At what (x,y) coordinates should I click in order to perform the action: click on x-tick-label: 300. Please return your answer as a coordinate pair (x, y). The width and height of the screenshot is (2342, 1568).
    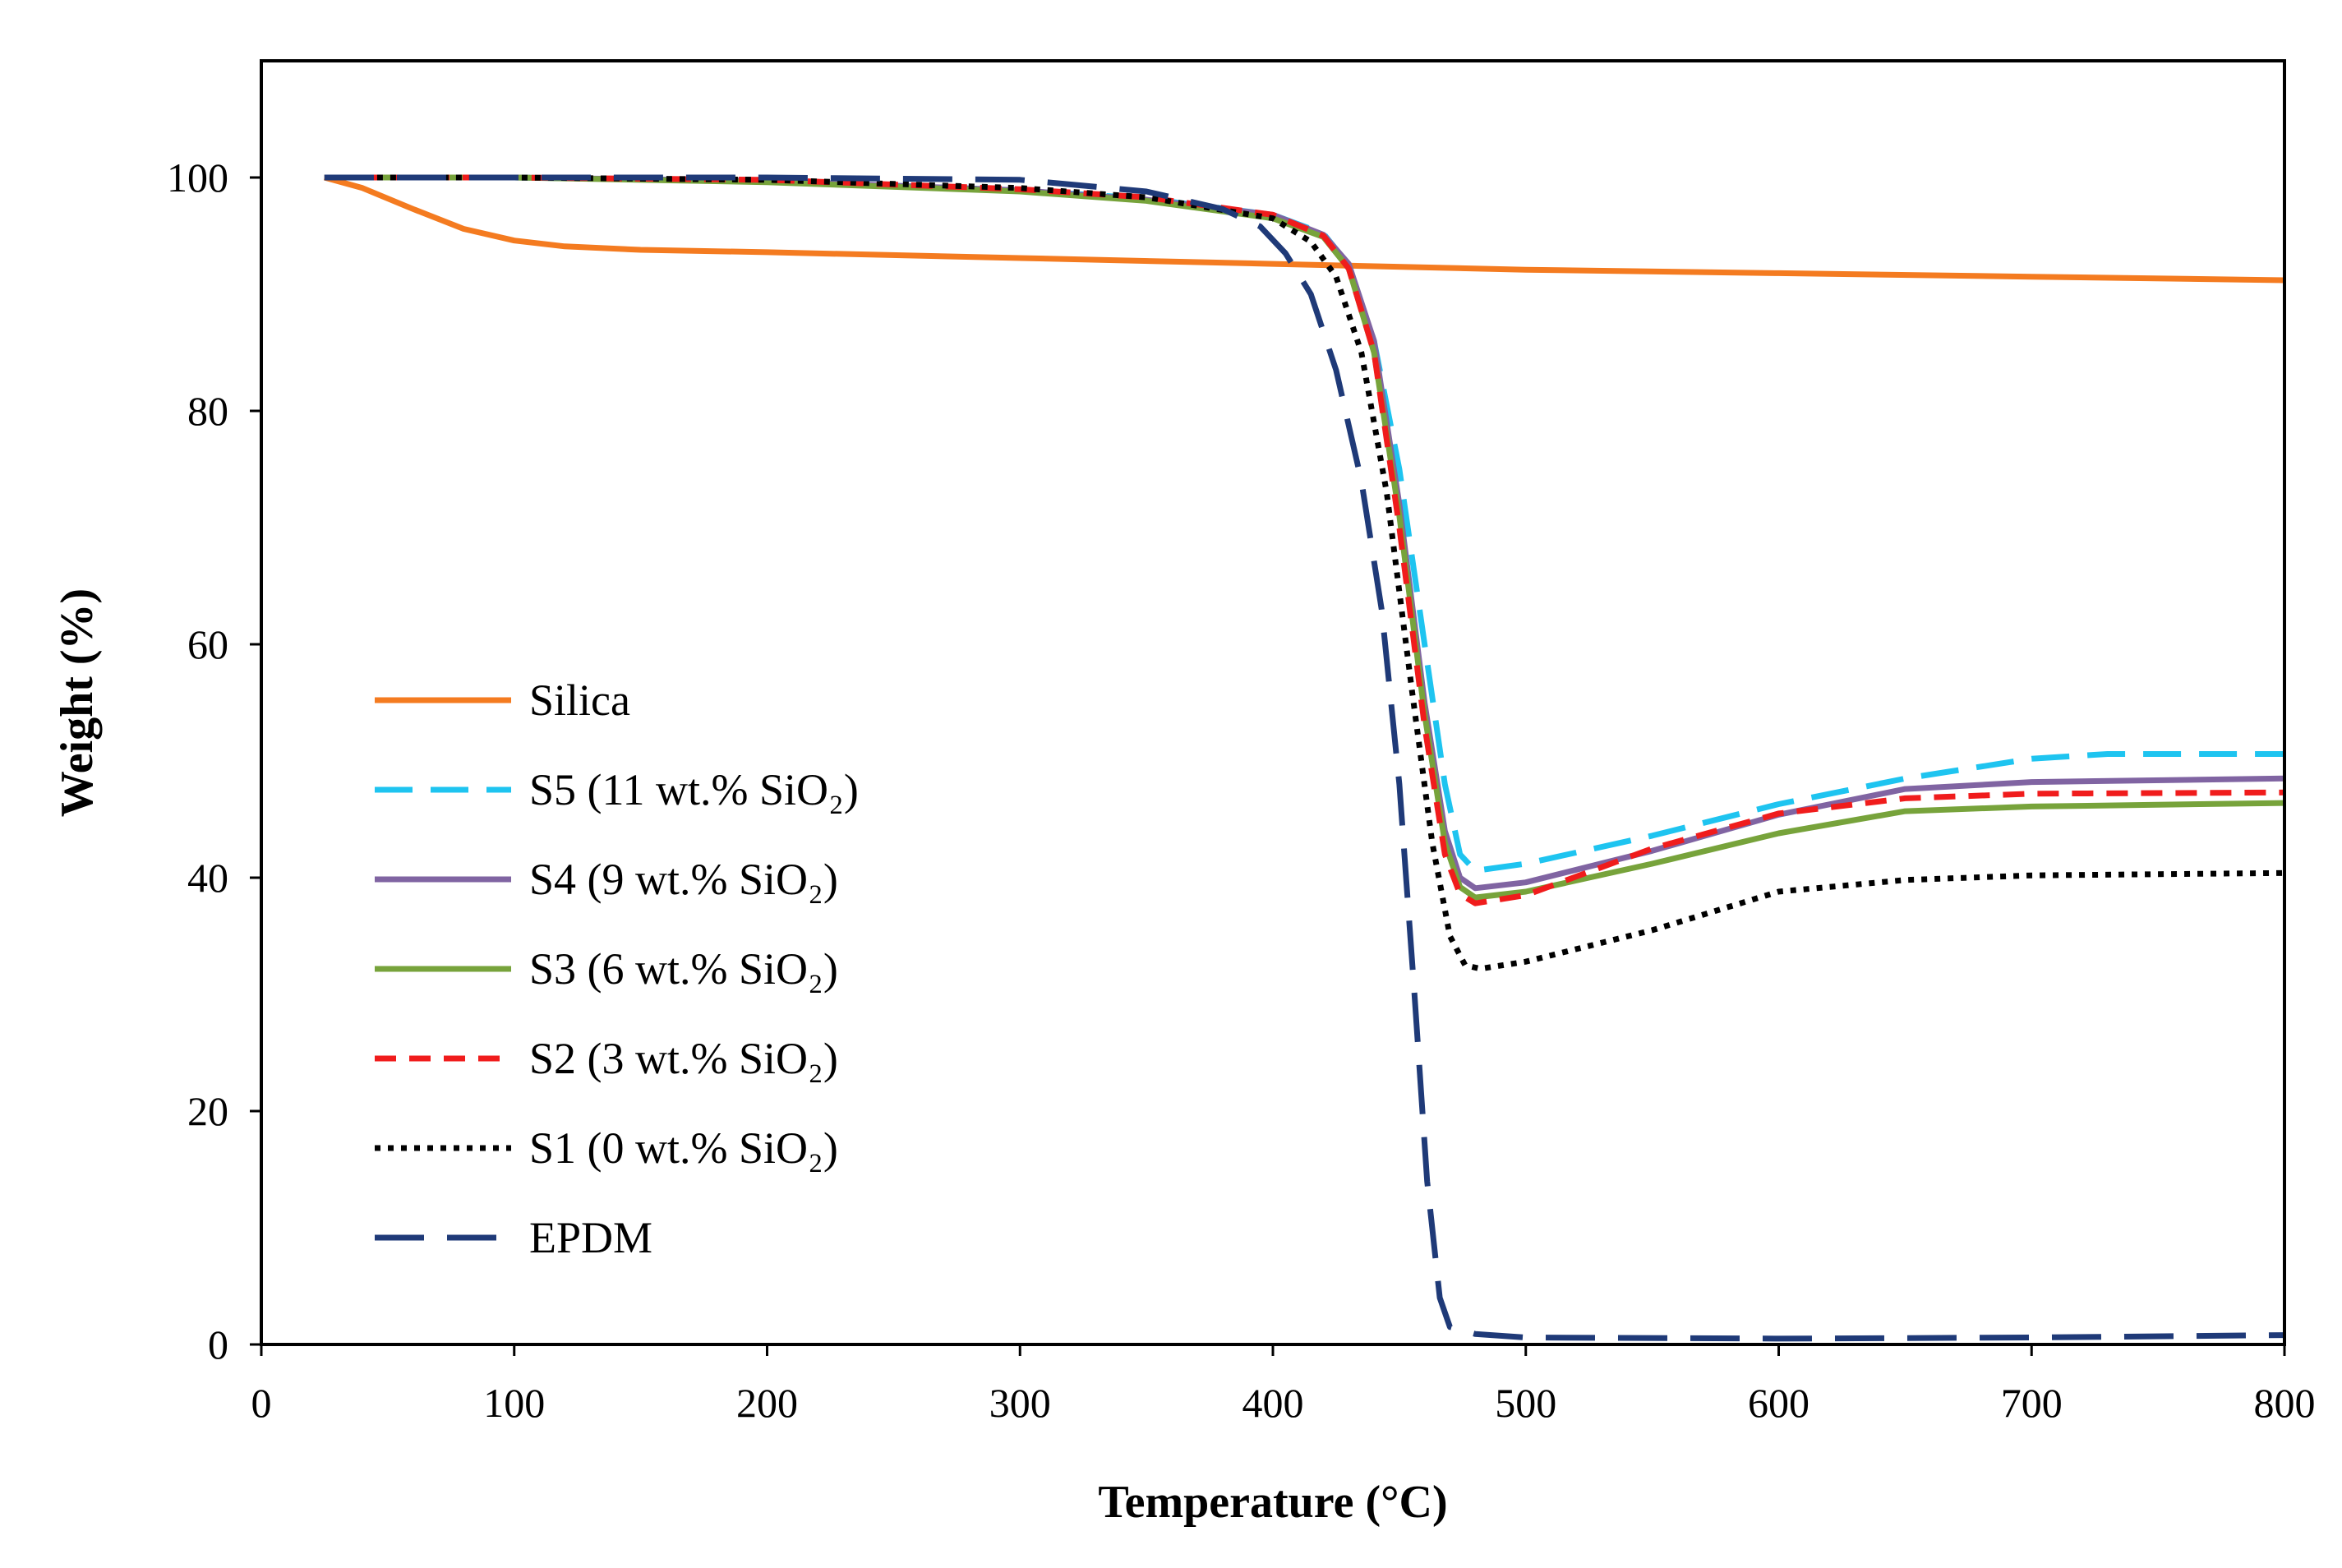
    Looking at the image, I should click on (1020, 1403).